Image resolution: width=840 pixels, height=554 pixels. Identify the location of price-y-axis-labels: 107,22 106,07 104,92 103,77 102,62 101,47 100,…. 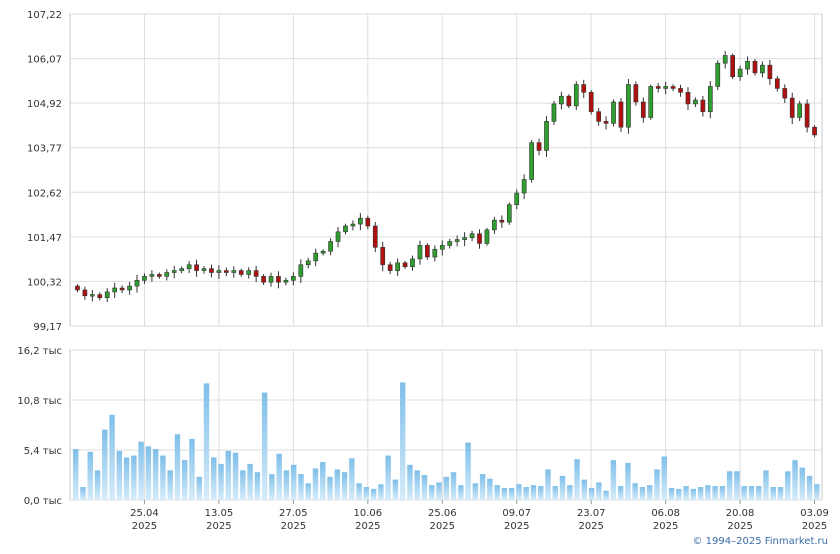
(44, 171).